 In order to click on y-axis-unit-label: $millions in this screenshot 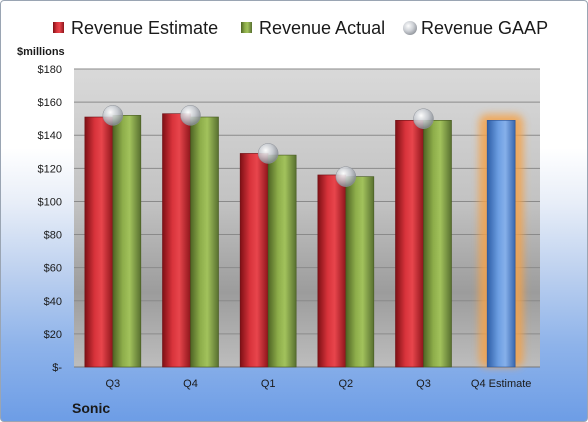, I will do `click(41, 52)`.